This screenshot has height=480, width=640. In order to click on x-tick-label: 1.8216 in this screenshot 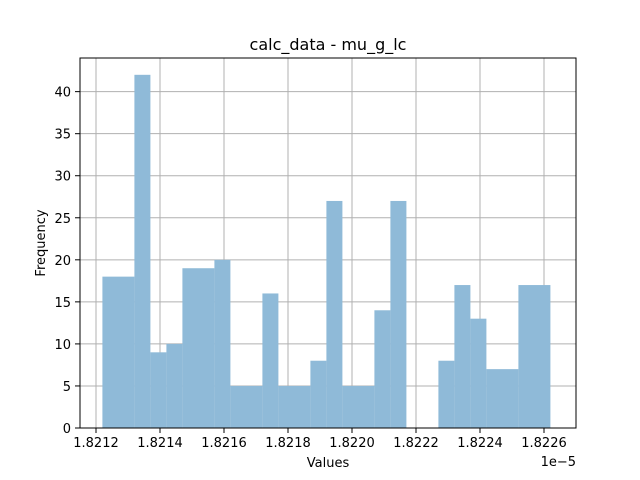, I will do `click(224, 443)`.